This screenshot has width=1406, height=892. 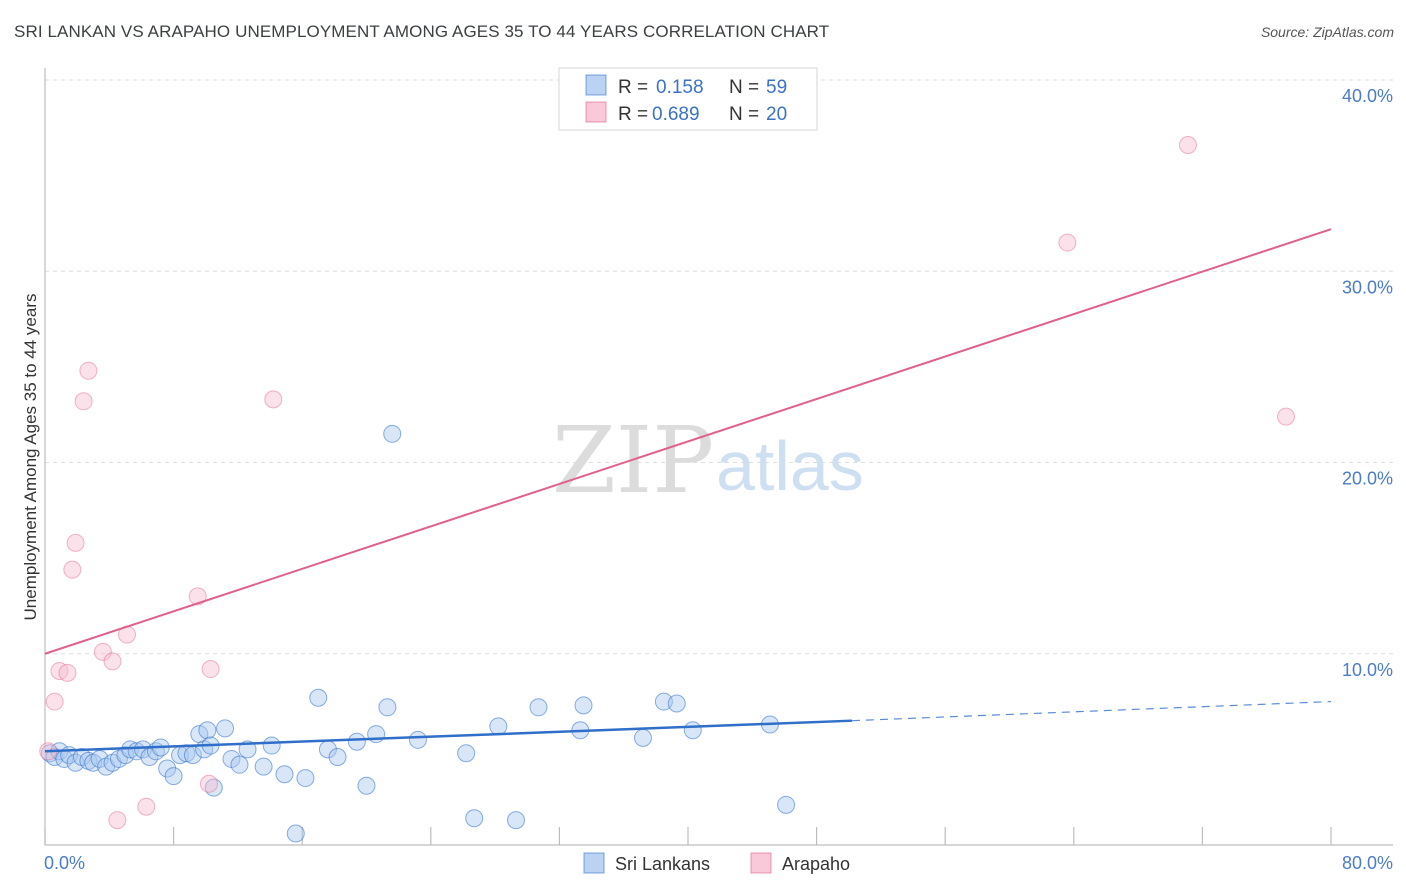 What do you see at coordinates (1091, 711) in the screenshot?
I see `sri-lankans-trend-extension` at bounding box center [1091, 711].